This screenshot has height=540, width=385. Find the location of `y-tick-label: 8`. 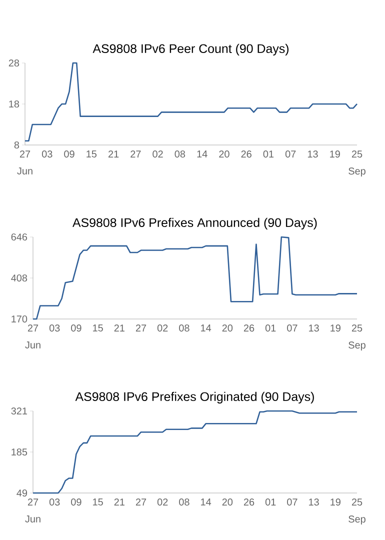

y-tick-label: 8 is located at coordinates (17, 145).